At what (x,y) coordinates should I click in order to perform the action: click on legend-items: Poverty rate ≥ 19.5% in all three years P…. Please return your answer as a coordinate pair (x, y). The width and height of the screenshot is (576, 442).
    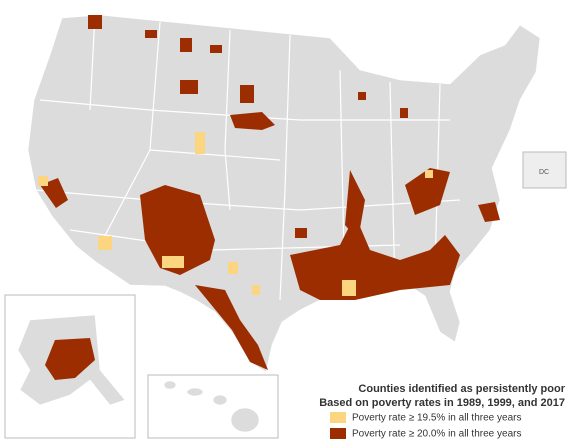
    Looking at the image, I should click on (425, 426).